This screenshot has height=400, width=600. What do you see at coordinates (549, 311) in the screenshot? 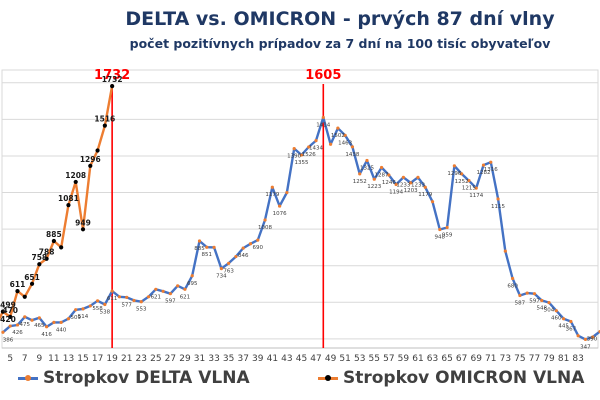
I see `data-label-delta: 504` at bounding box center [549, 311].